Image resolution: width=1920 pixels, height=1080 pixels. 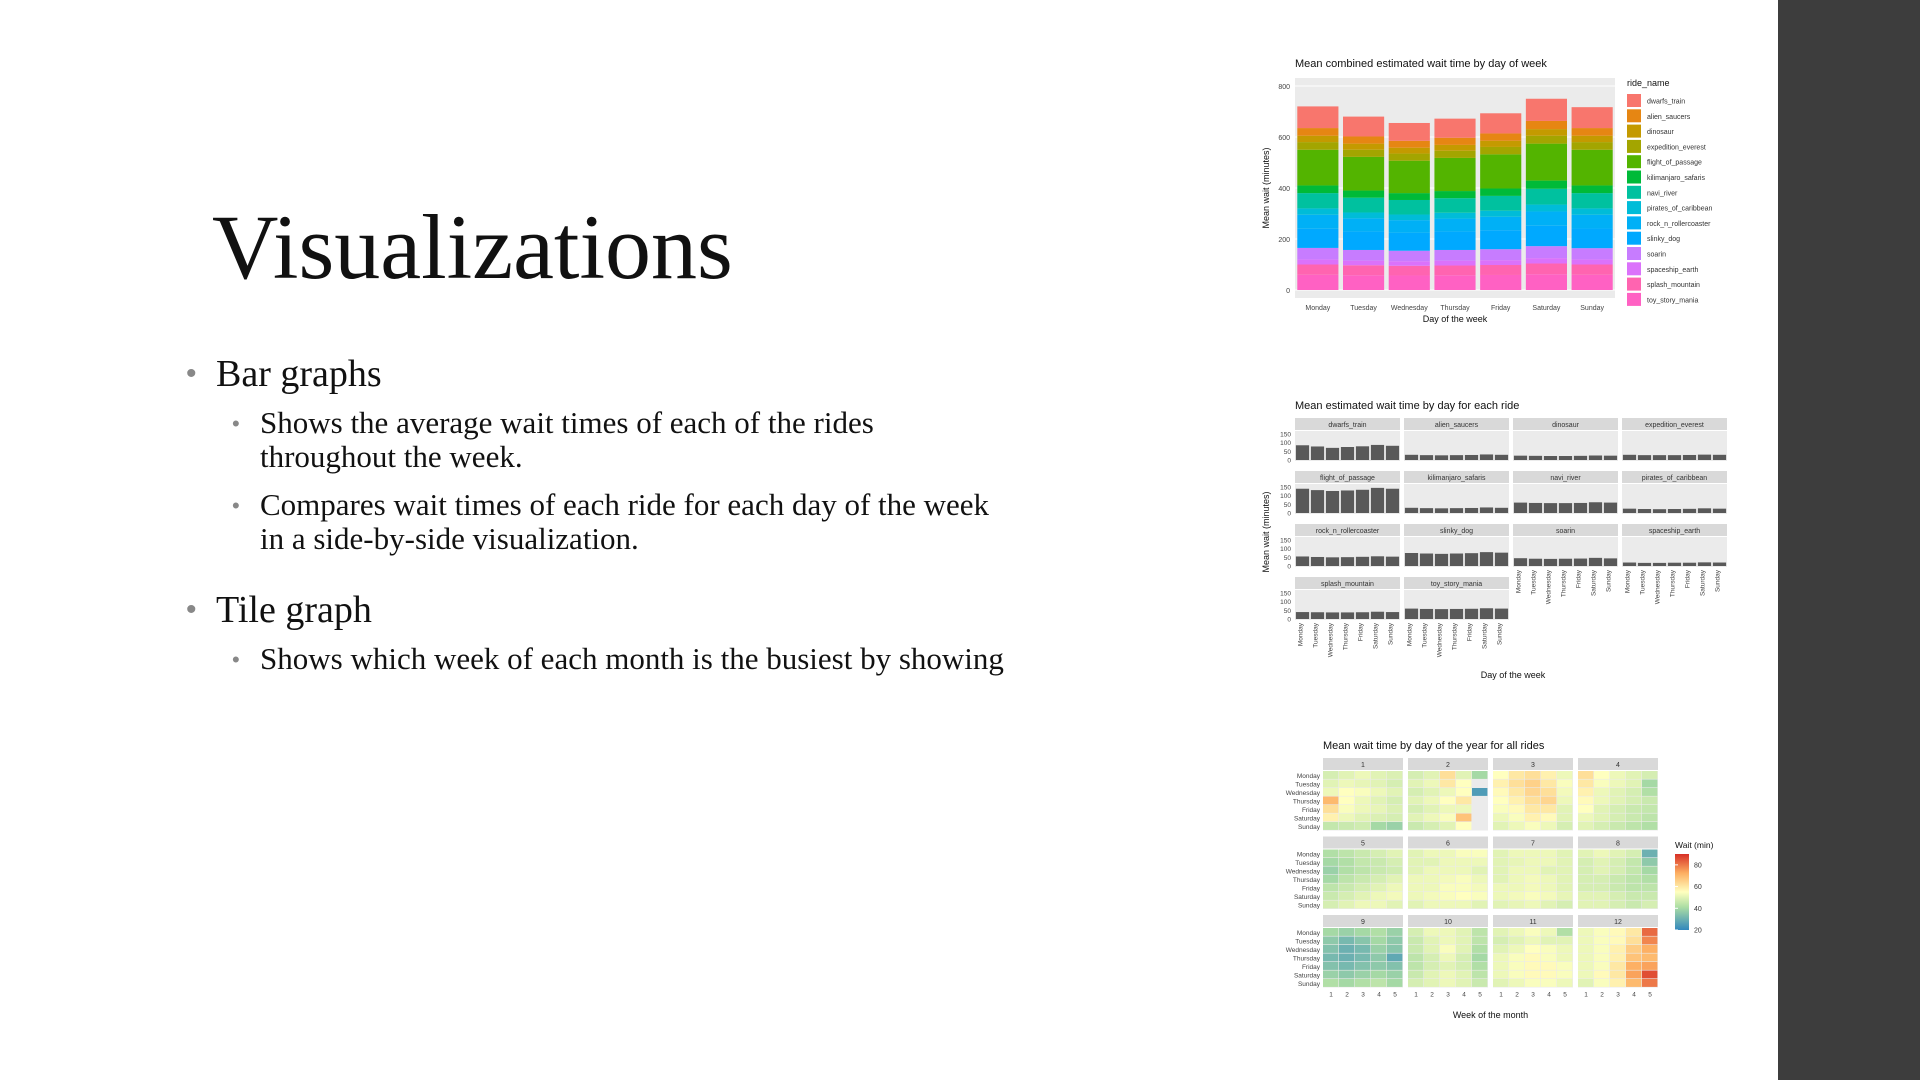 What do you see at coordinates (1628, 581) in the screenshot?
I see `x-tick-label: Monday` at bounding box center [1628, 581].